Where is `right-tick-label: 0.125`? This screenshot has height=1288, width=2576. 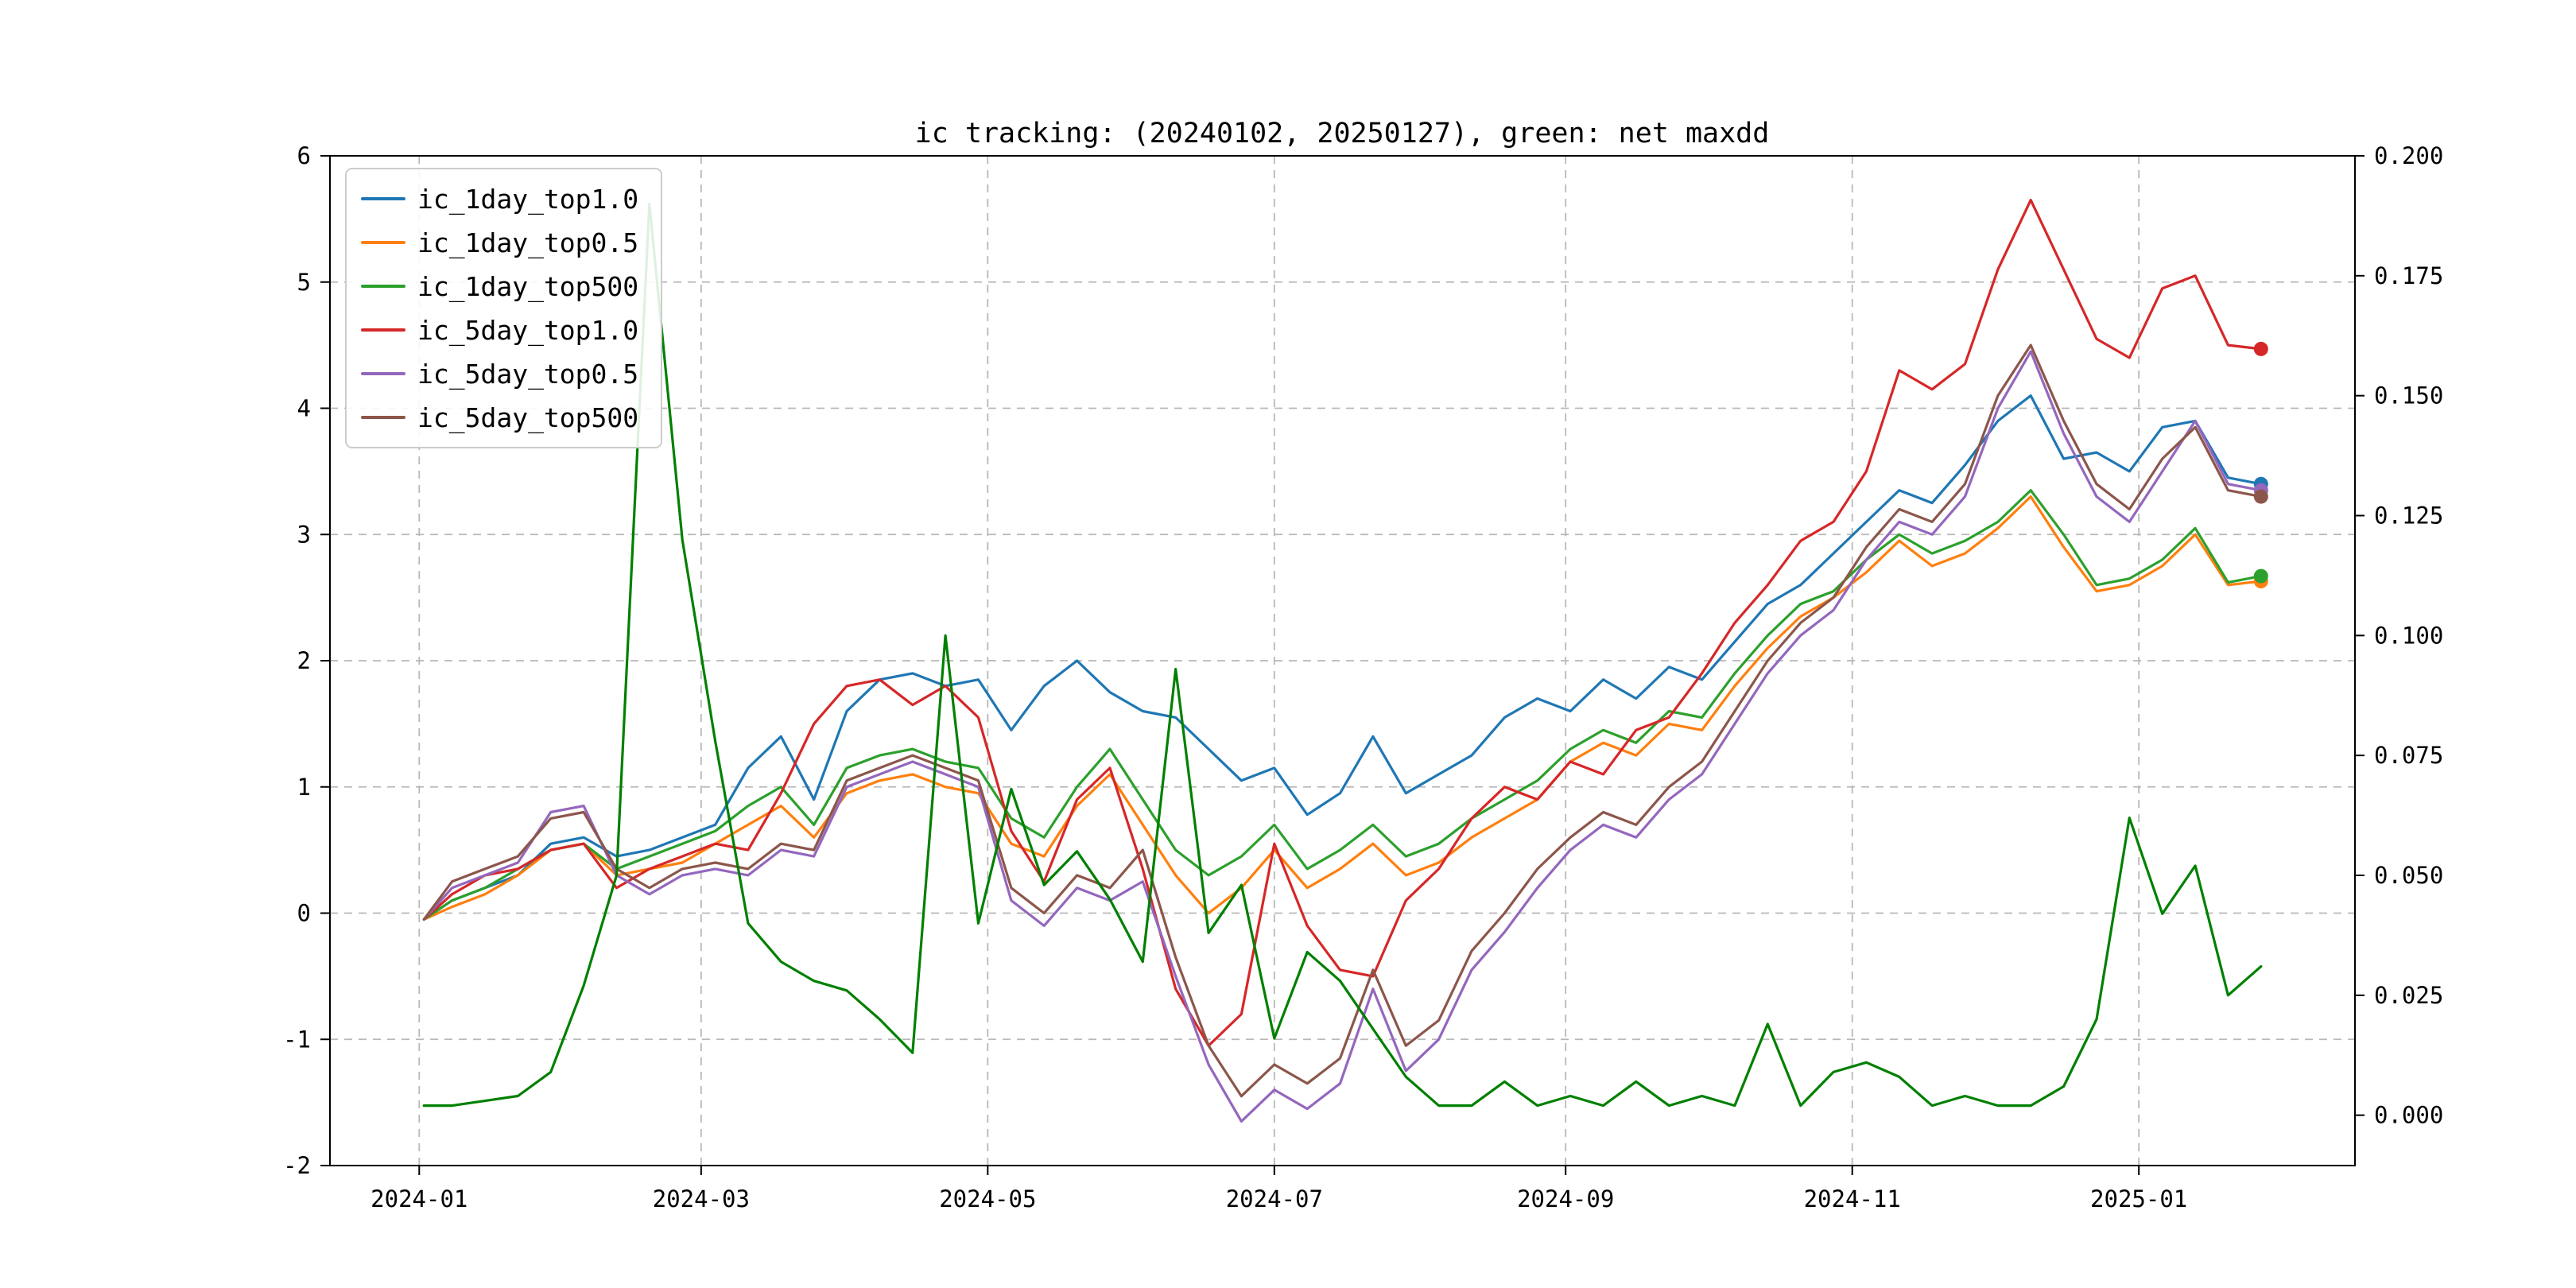 right-tick-label: 0.125 is located at coordinates (2409, 515).